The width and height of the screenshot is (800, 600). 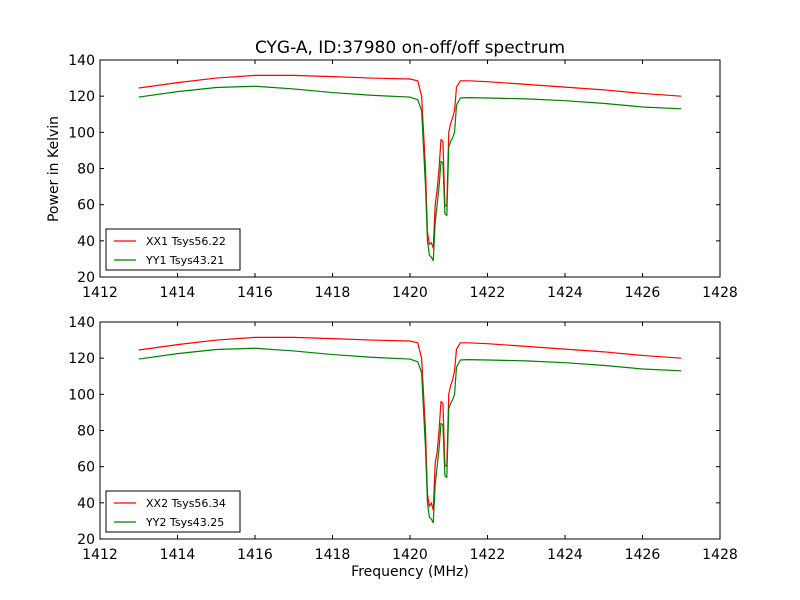 I want to click on legend-label: XX2 Tsys56.34, so click(x=186, y=503).